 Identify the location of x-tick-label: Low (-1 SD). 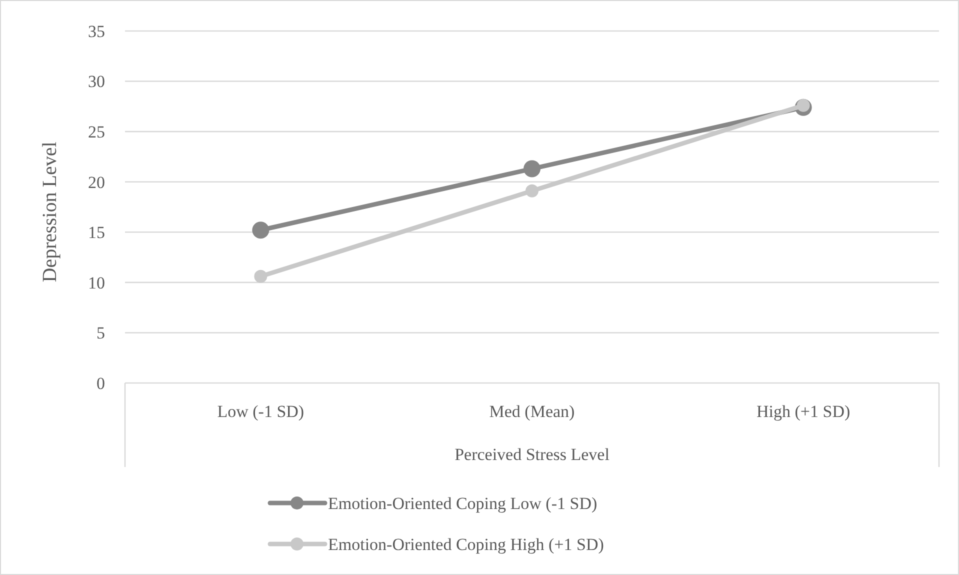
(260, 411).